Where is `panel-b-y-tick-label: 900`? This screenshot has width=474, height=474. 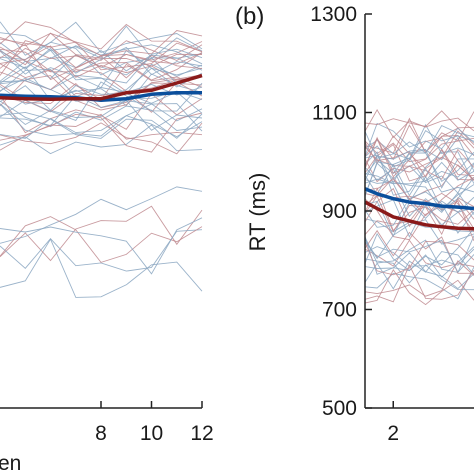
panel-b-y-tick-label: 900 is located at coordinates (339, 211).